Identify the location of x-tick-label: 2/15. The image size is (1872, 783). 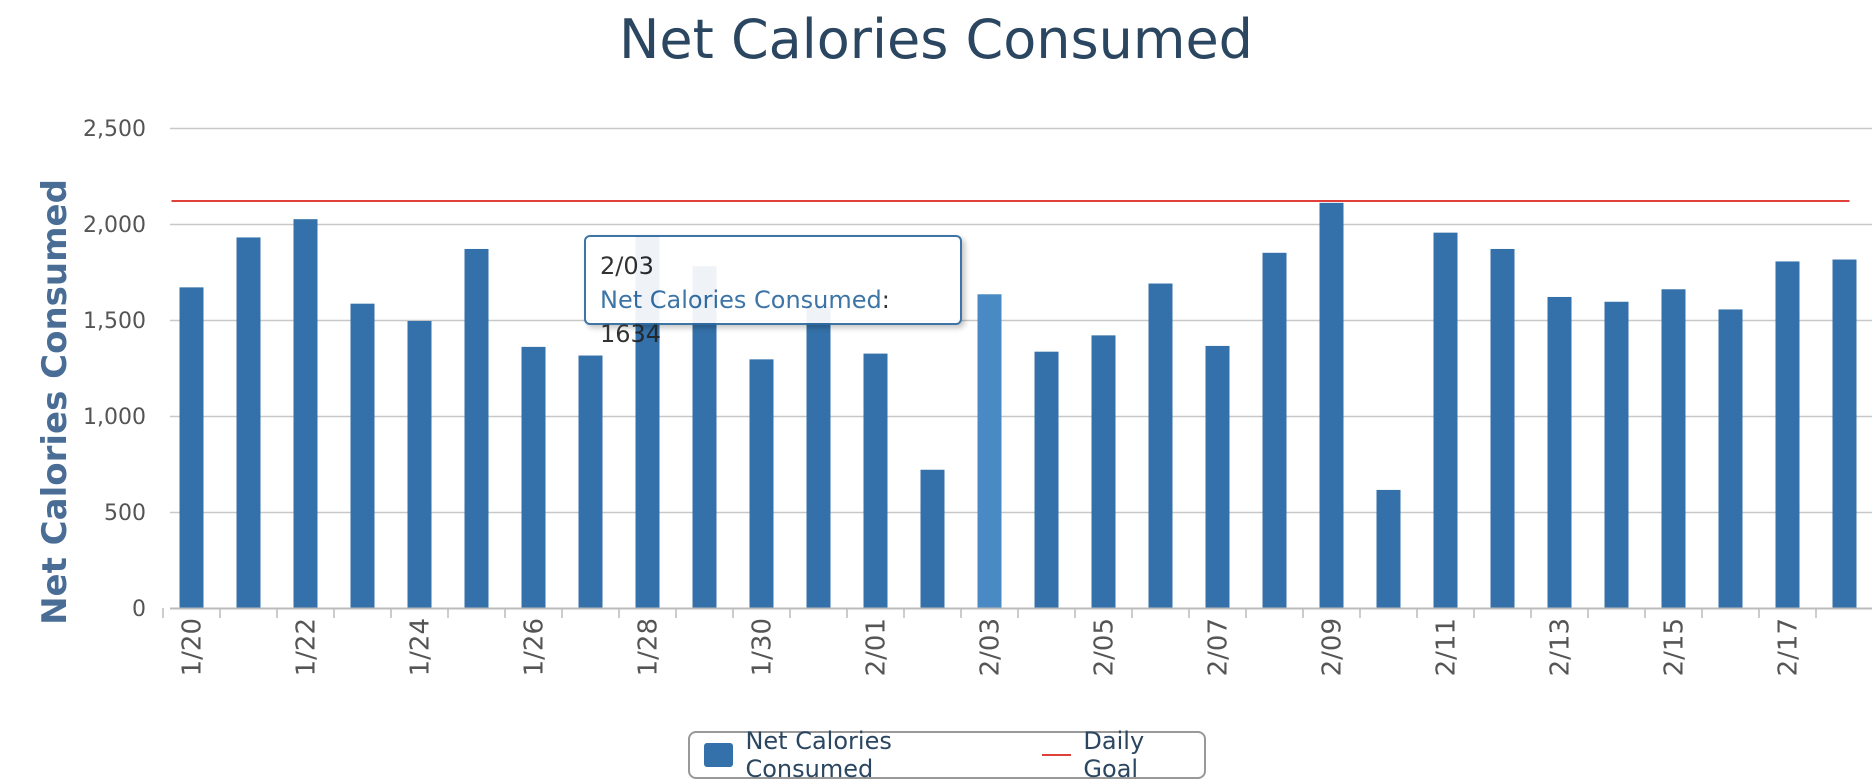
(1675, 647).